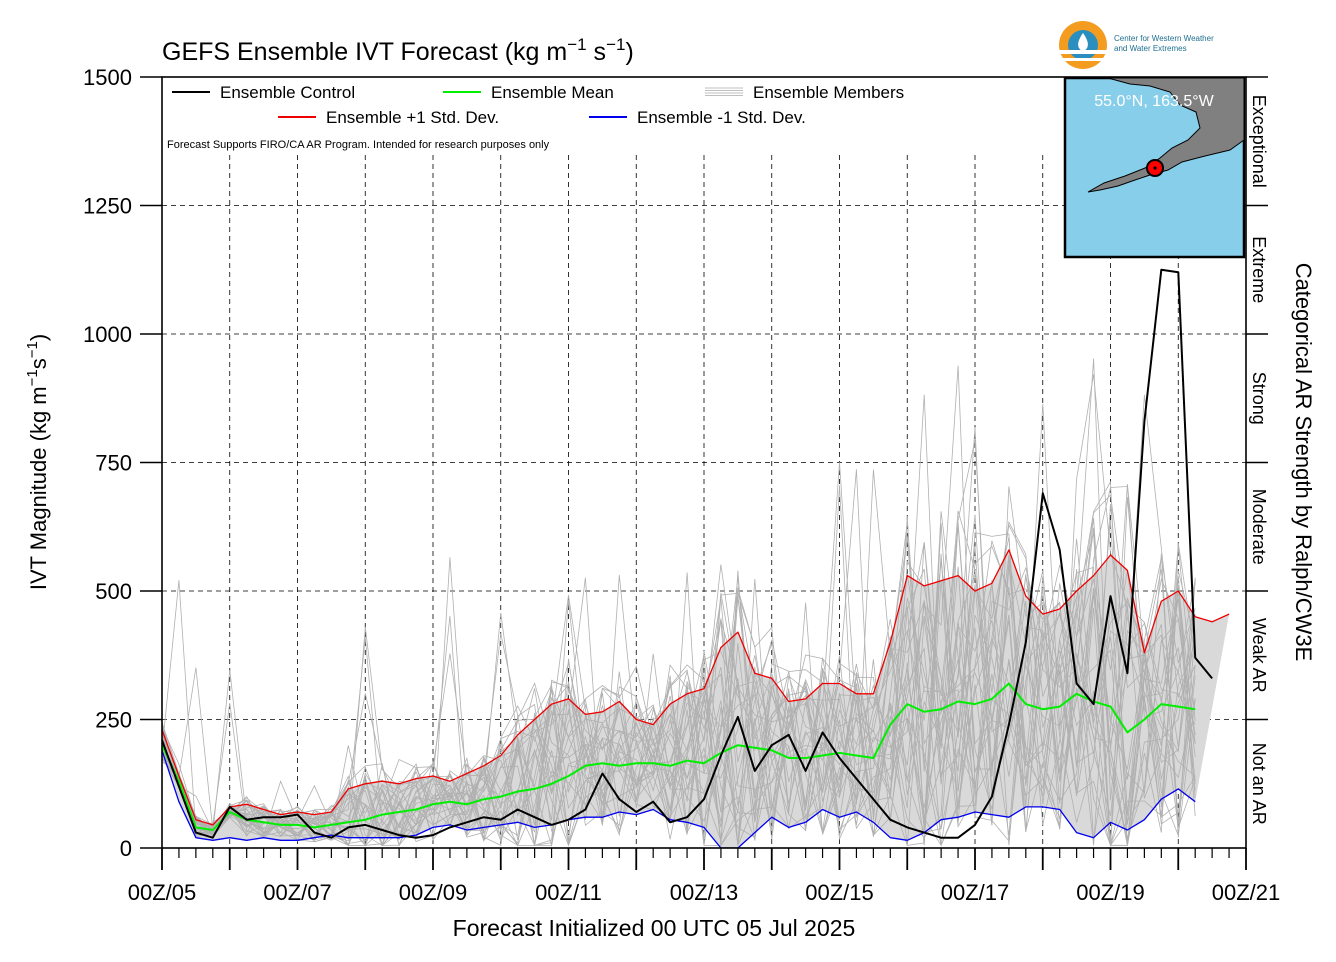 This screenshot has height=962, width=1336. Describe the element at coordinates (113, 720) in the screenshot. I see `y-tick-label: 250` at that location.